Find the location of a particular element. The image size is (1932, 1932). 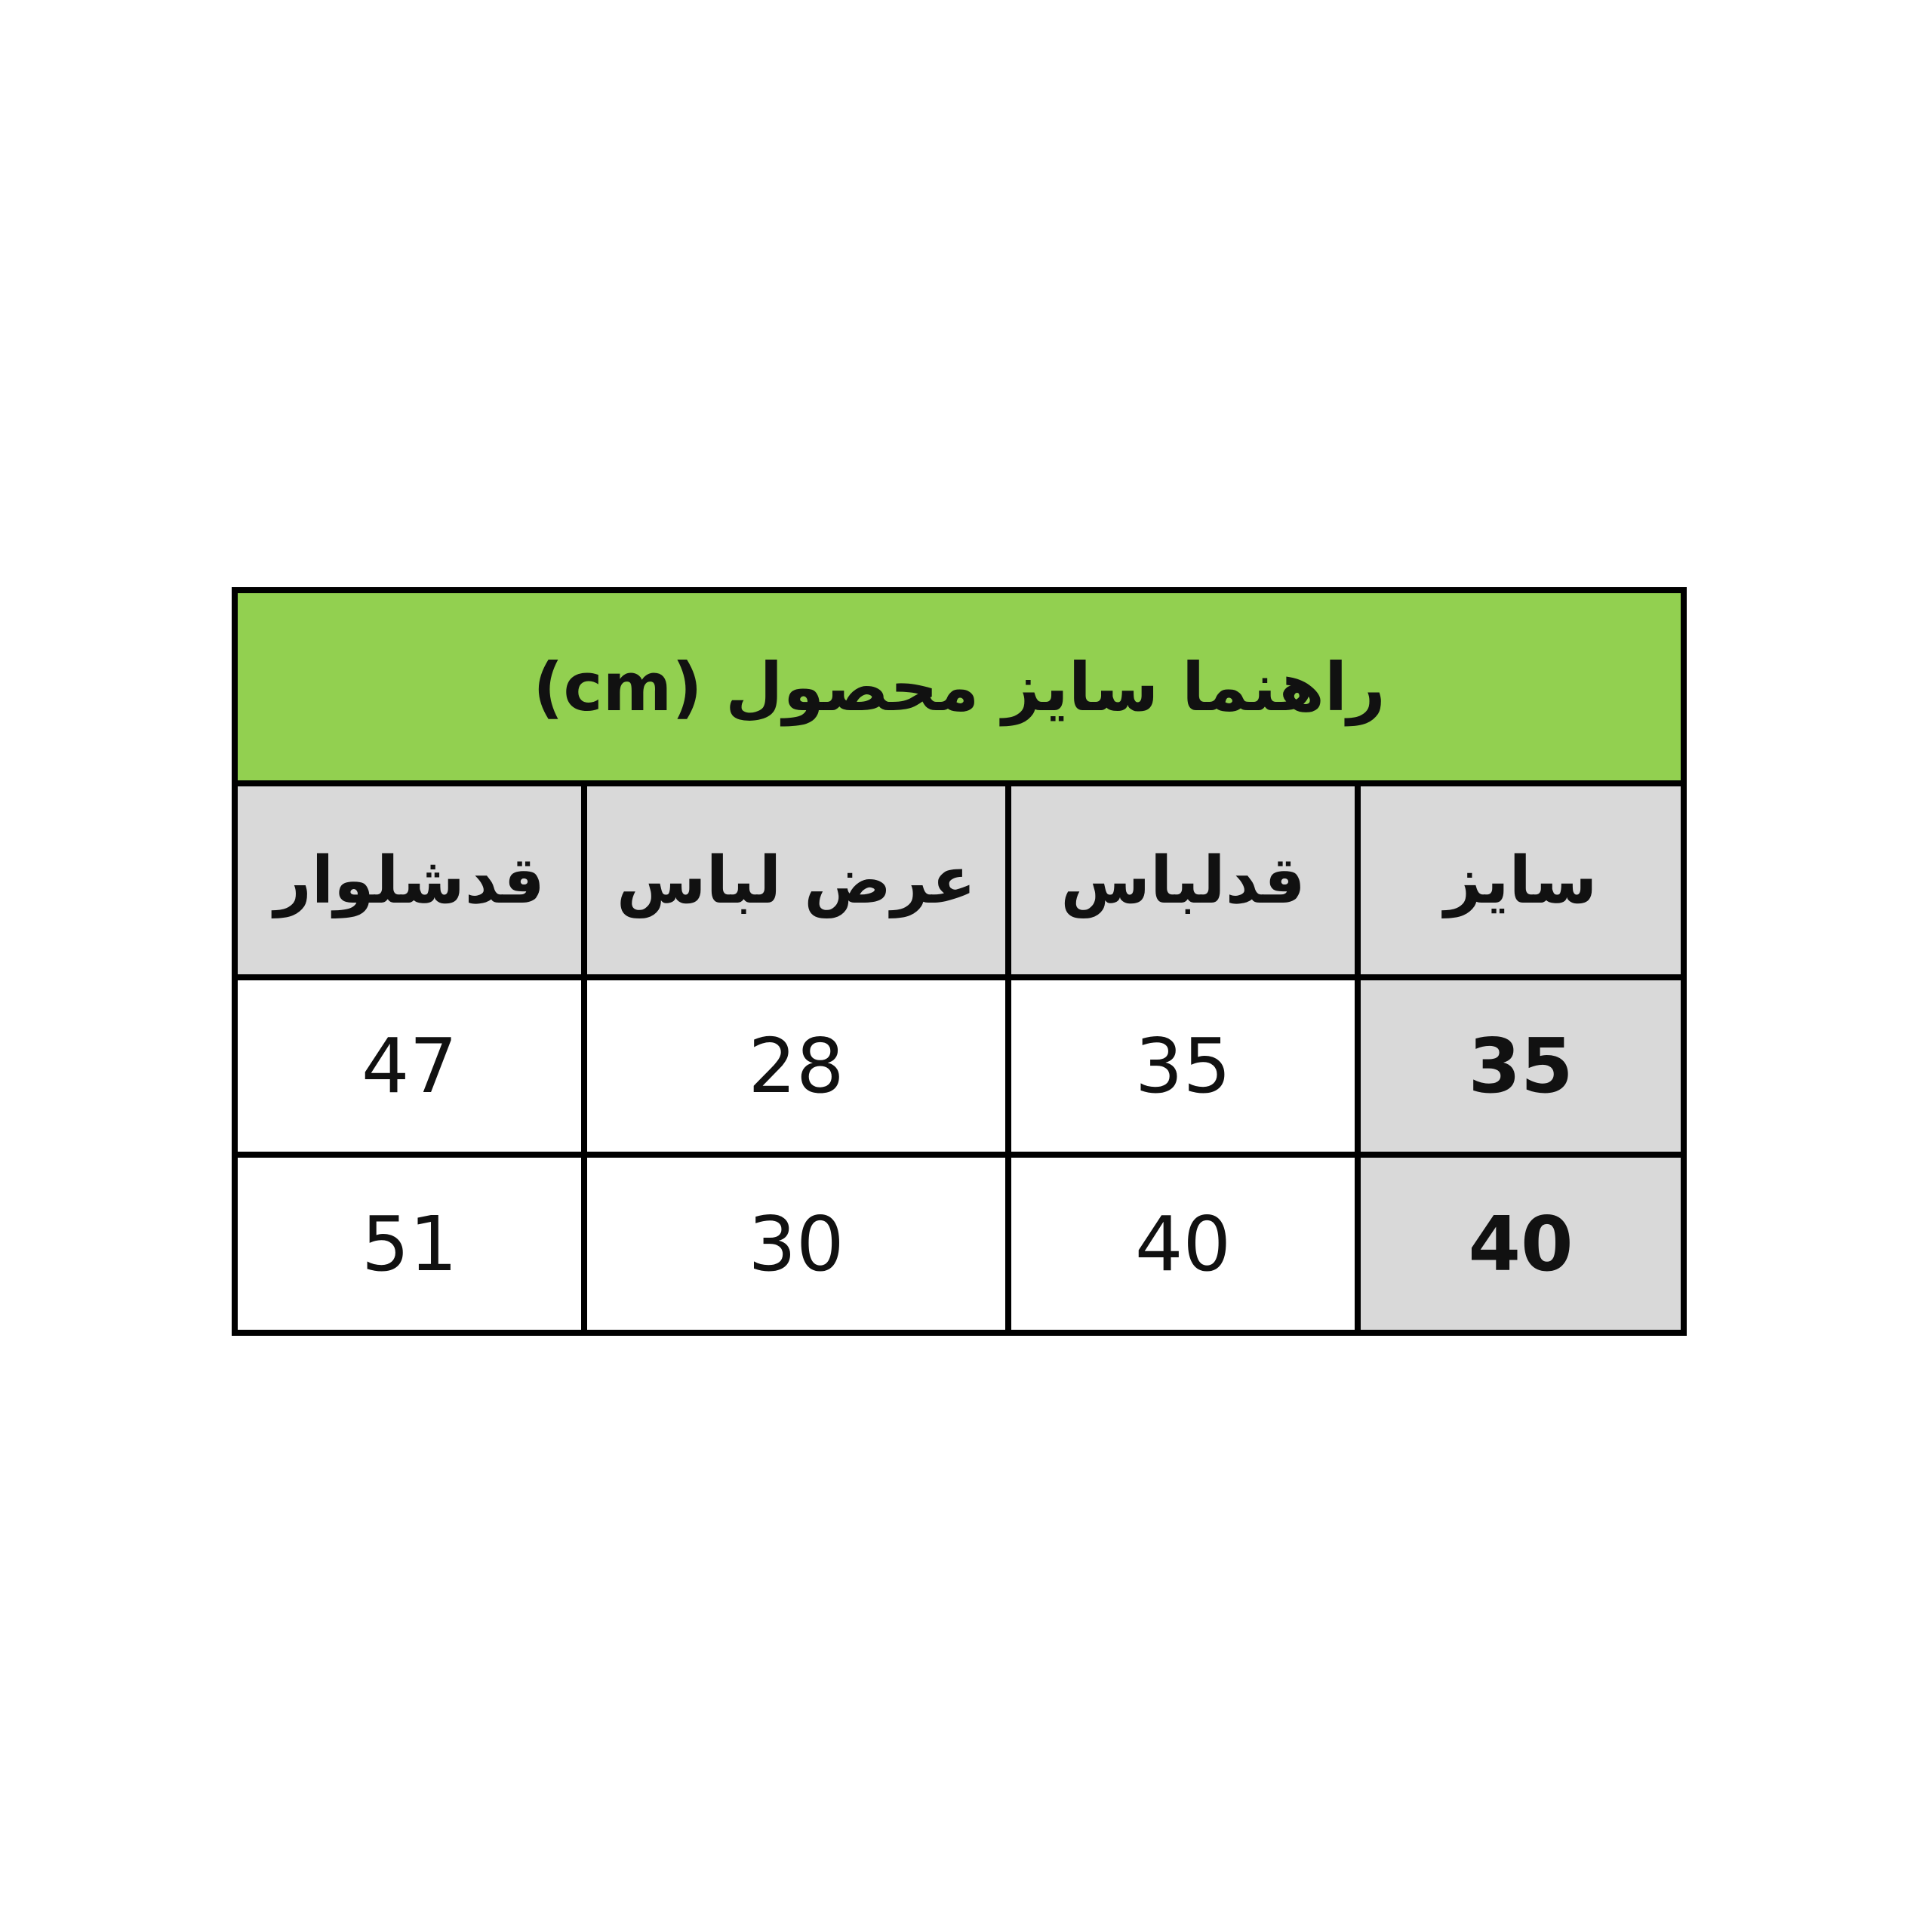

table-row: 35 35 28 47 is located at coordinates (959, 1066).